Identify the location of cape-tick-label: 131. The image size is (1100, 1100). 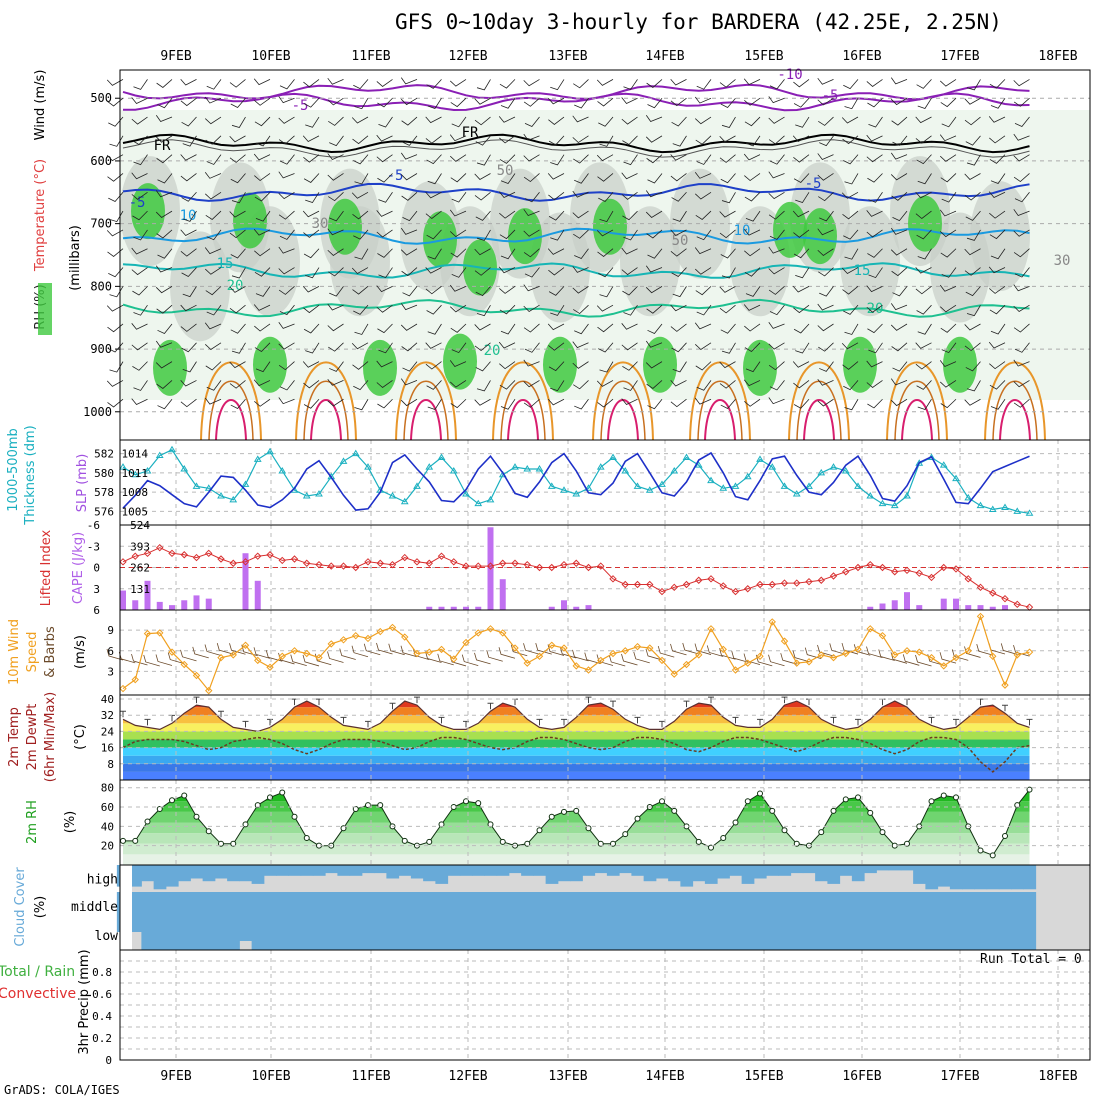
(140, 589).